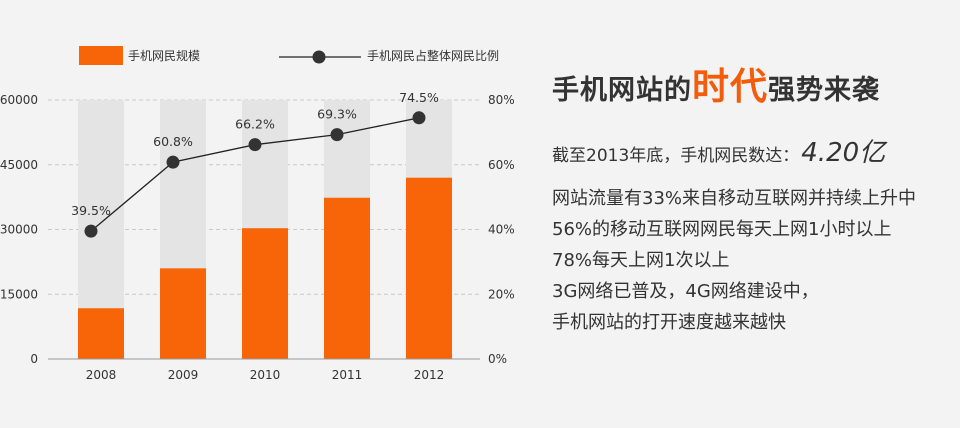 Image resolution: width=960 pixels, height=428 pixels. What do you see at coordinates (173, 141) in the screenshot?
I see `data-label: 60.8%` at bounding box center [173, 141].